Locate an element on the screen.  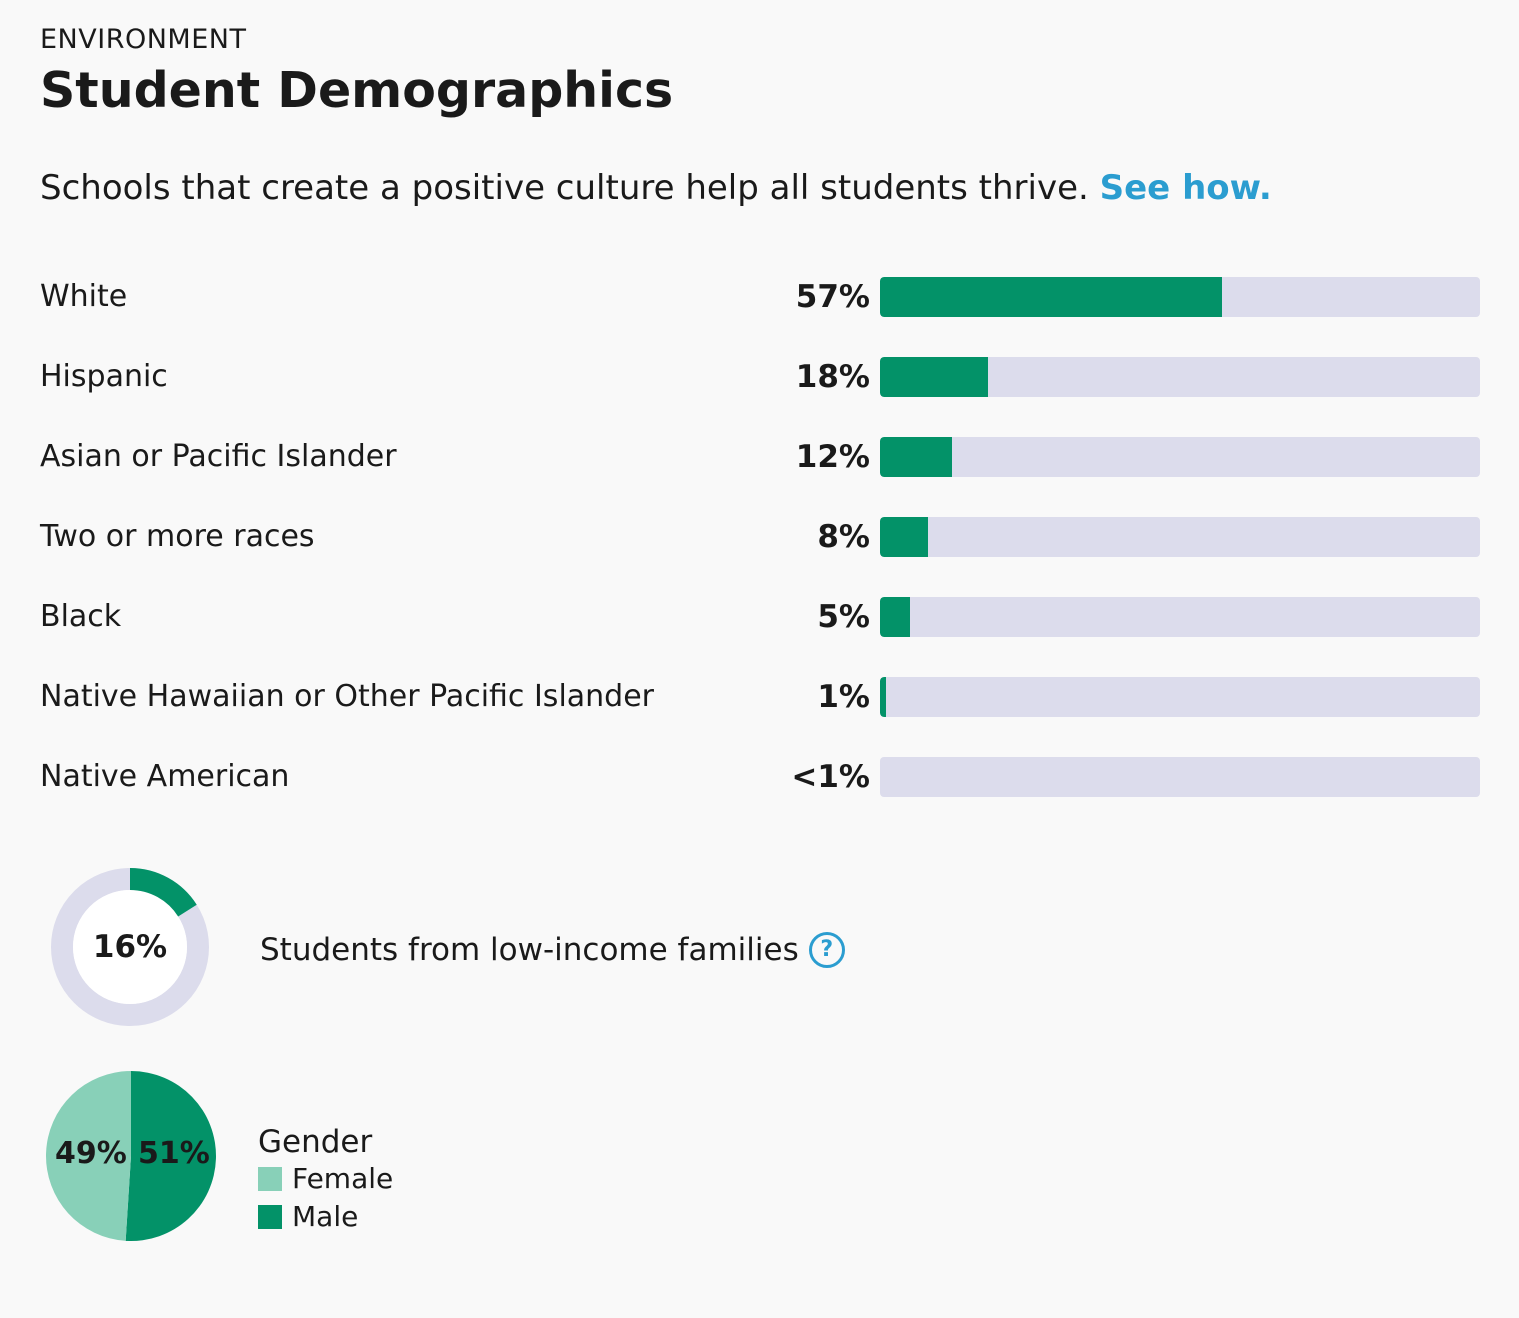
pie-label-female: 49% is located at coordinates (91, 1153).